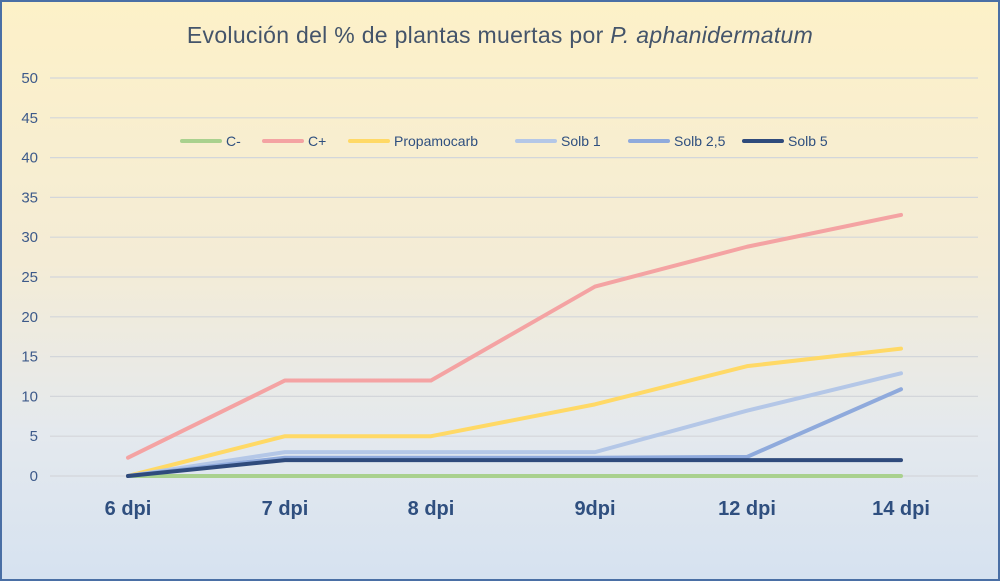 The image size is (1000, 581). I want to click on y-tick-label: 5, so click(34, 436).